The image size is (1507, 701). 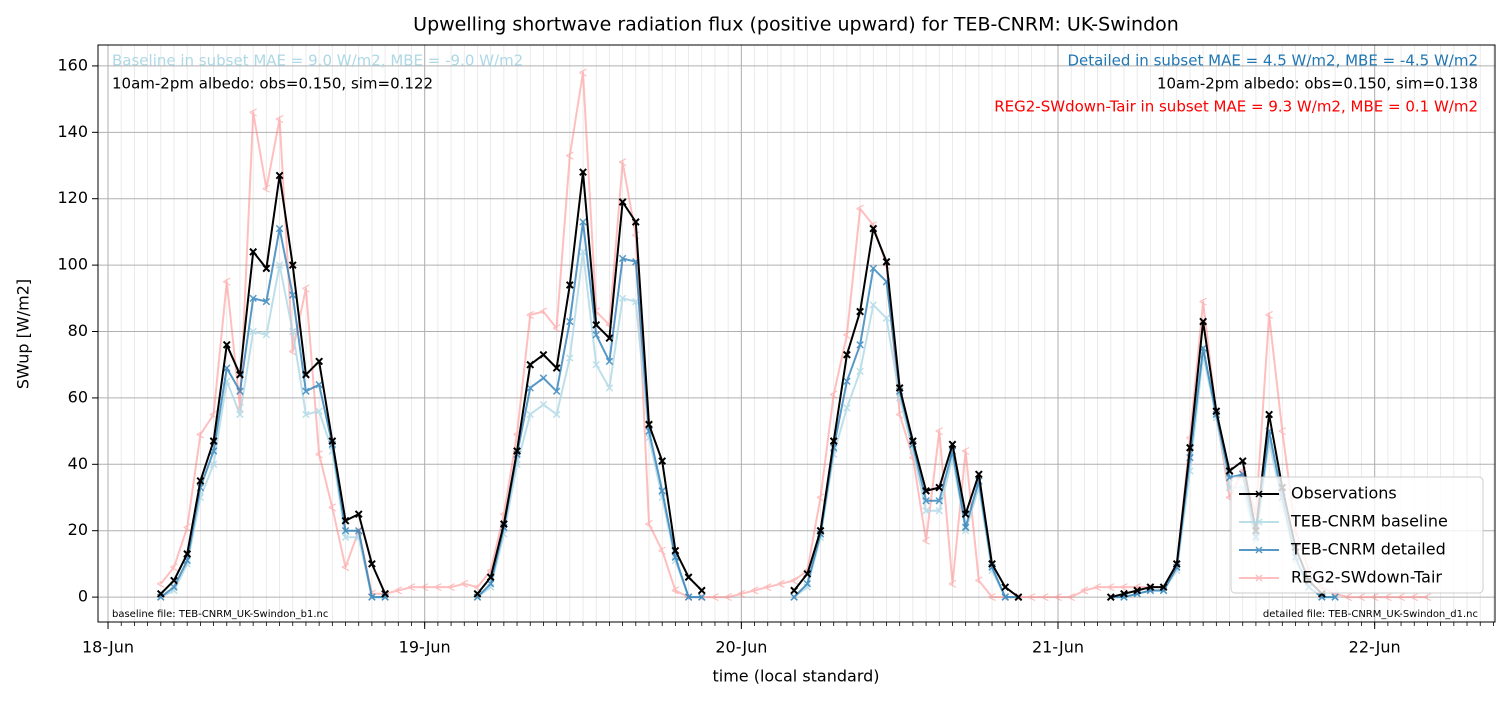 What do you see at coordinates (1317, 84) in the screenshot?
I see `annotation: 10am-2pm albedo: obs=0.150, sim=0.138` at bounding box center [1317, 84].